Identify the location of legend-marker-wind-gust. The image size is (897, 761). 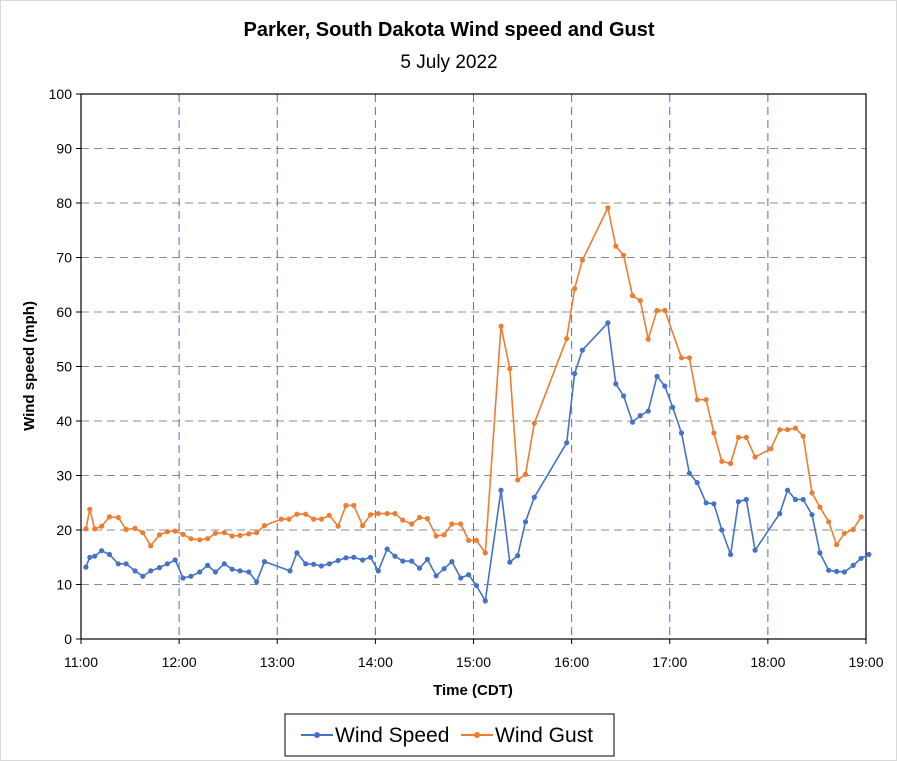
(477, 735).